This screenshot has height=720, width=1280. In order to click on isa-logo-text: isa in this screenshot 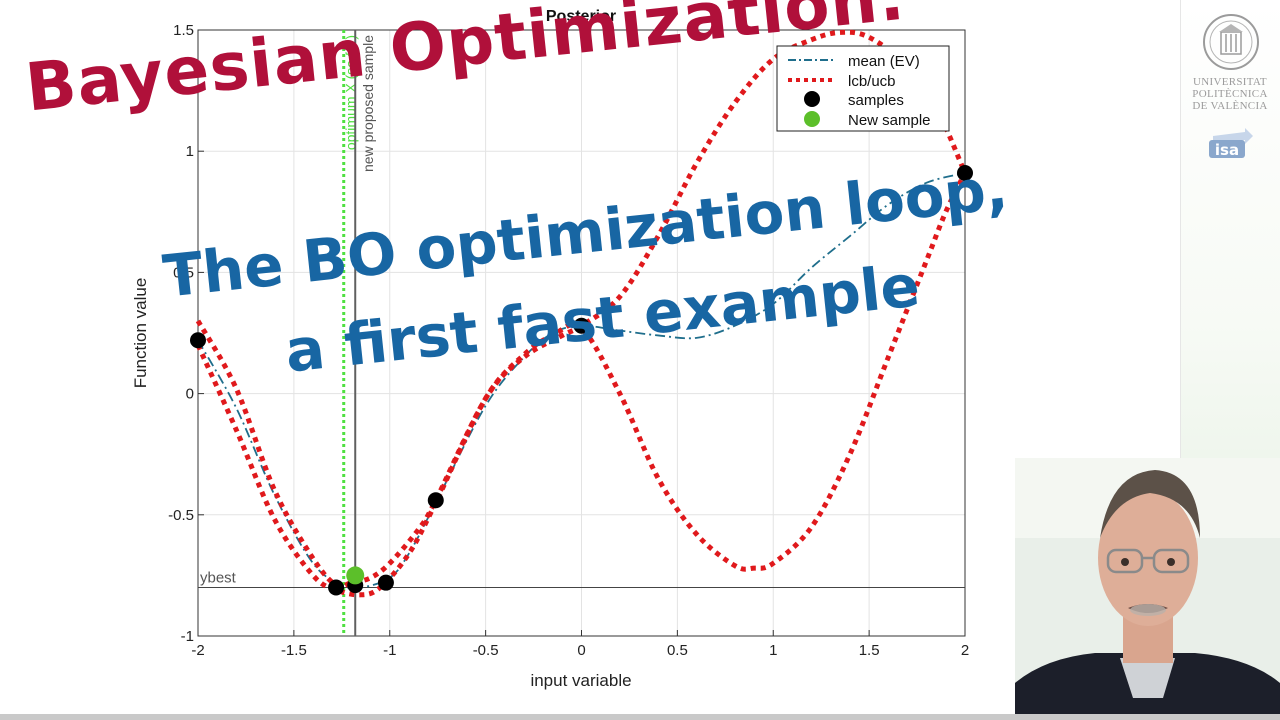, I will do `click(1227, 150)`.